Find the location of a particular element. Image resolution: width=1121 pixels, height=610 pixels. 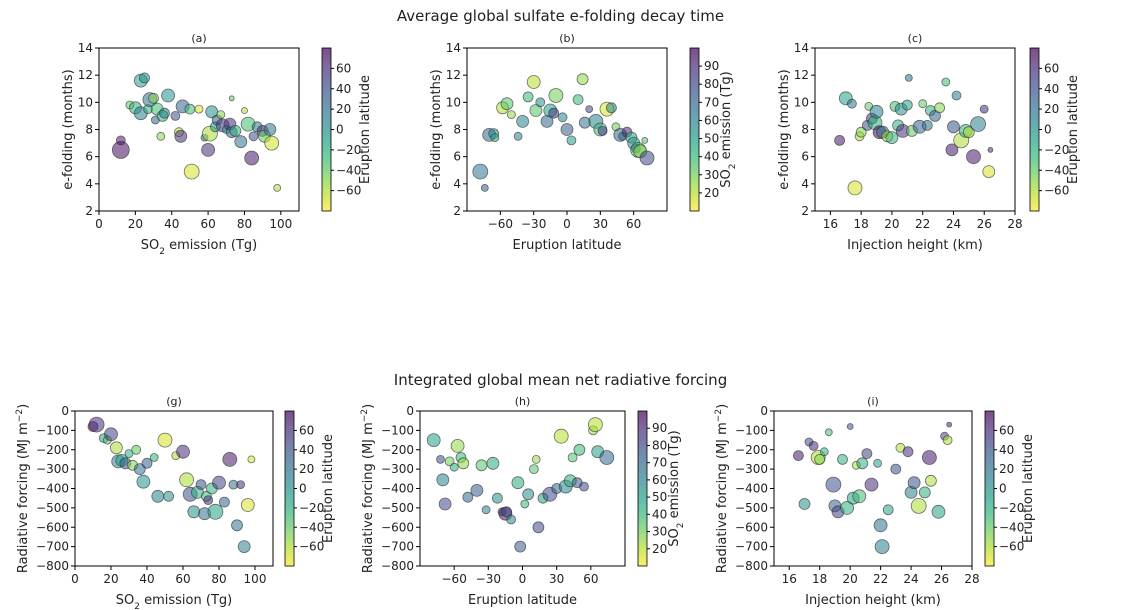

y-tick-label: −200 is located at coordinates (397, 450).